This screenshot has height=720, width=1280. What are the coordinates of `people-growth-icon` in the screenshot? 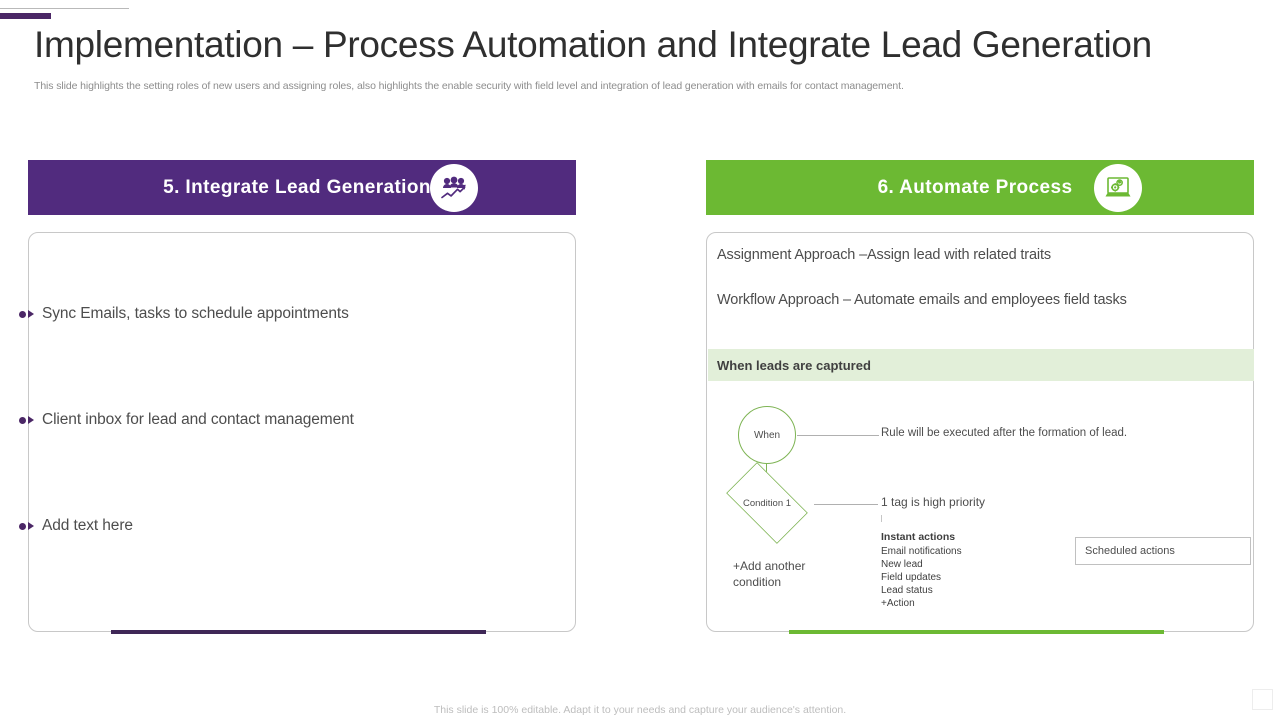 It's located at (454, 187).